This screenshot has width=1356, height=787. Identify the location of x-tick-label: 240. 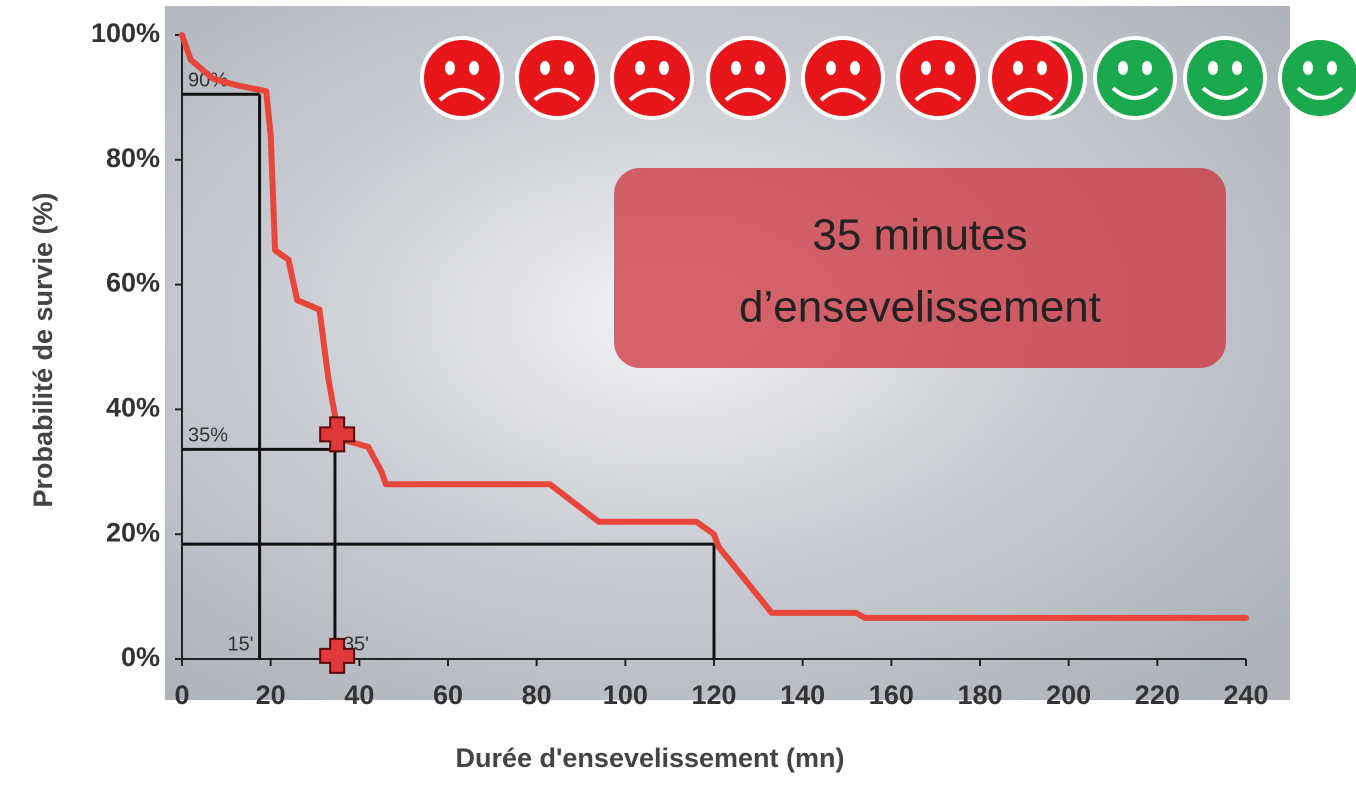
(1245, 695).